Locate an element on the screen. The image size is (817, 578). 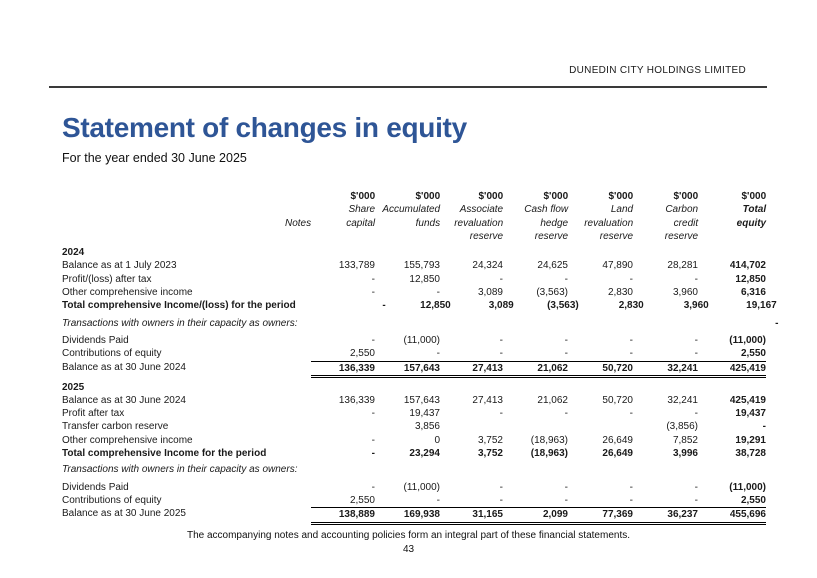
cell-associate-revaluation-reserve: - is located at coordinates (501, 500).